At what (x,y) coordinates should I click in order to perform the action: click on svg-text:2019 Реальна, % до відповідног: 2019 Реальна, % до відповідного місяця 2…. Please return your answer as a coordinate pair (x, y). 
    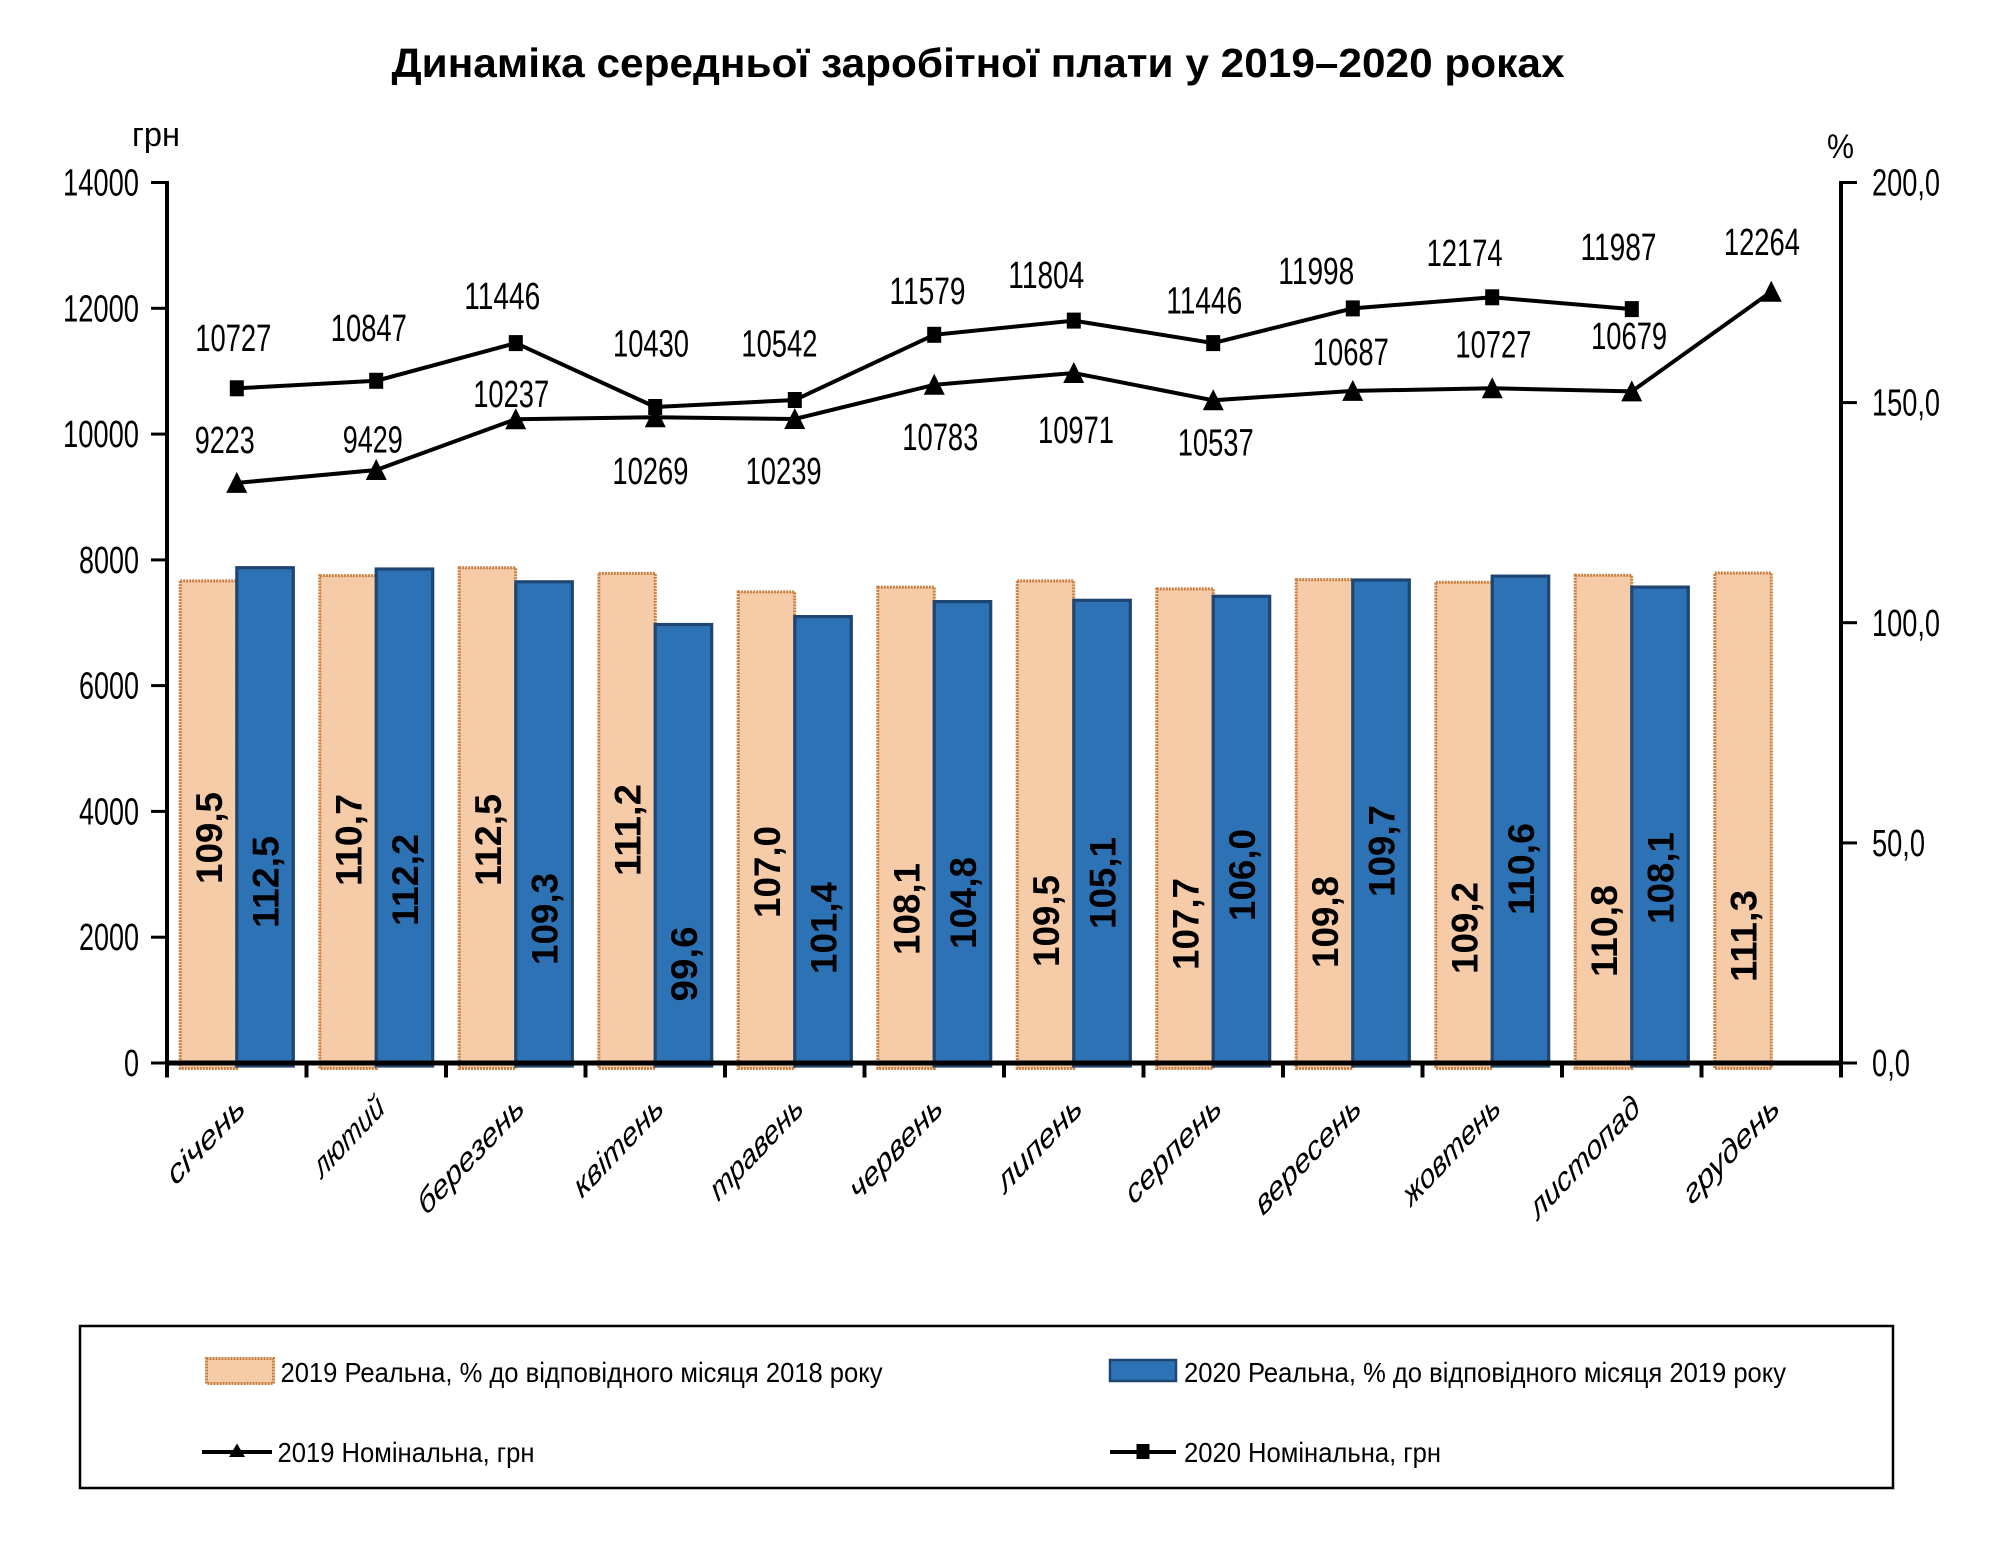
    Looking at the image, I should click on (582, 1372).